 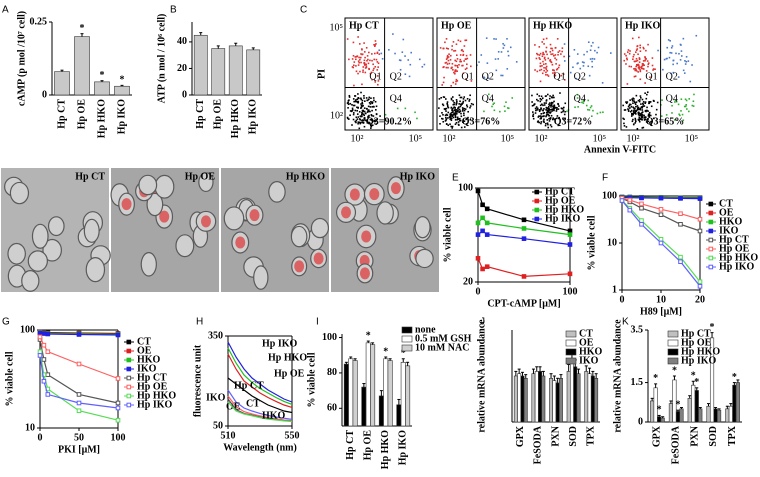 I want to click on curve-label: CT, so click(x=253, y=403).